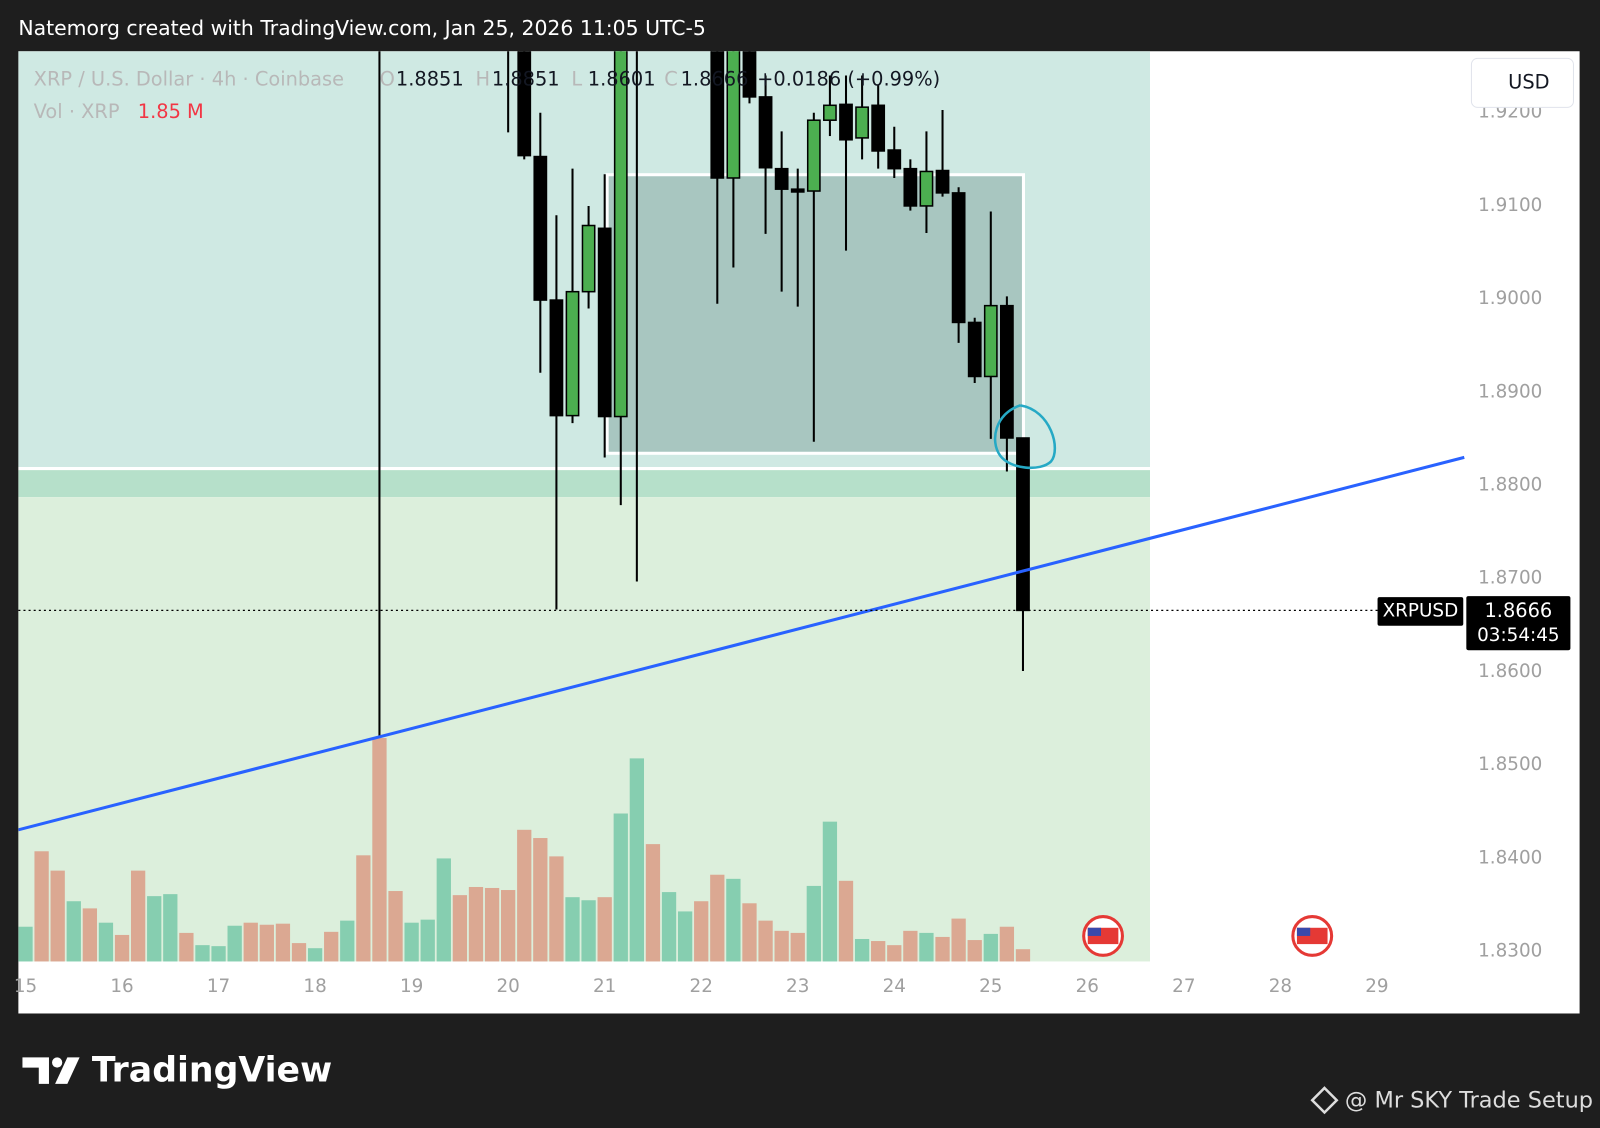 The image size is (1600, 1128). What do you see at coordinates (671, 78) in the screenshot?
I see `legend-key: C` at bounding box center [671, 78].